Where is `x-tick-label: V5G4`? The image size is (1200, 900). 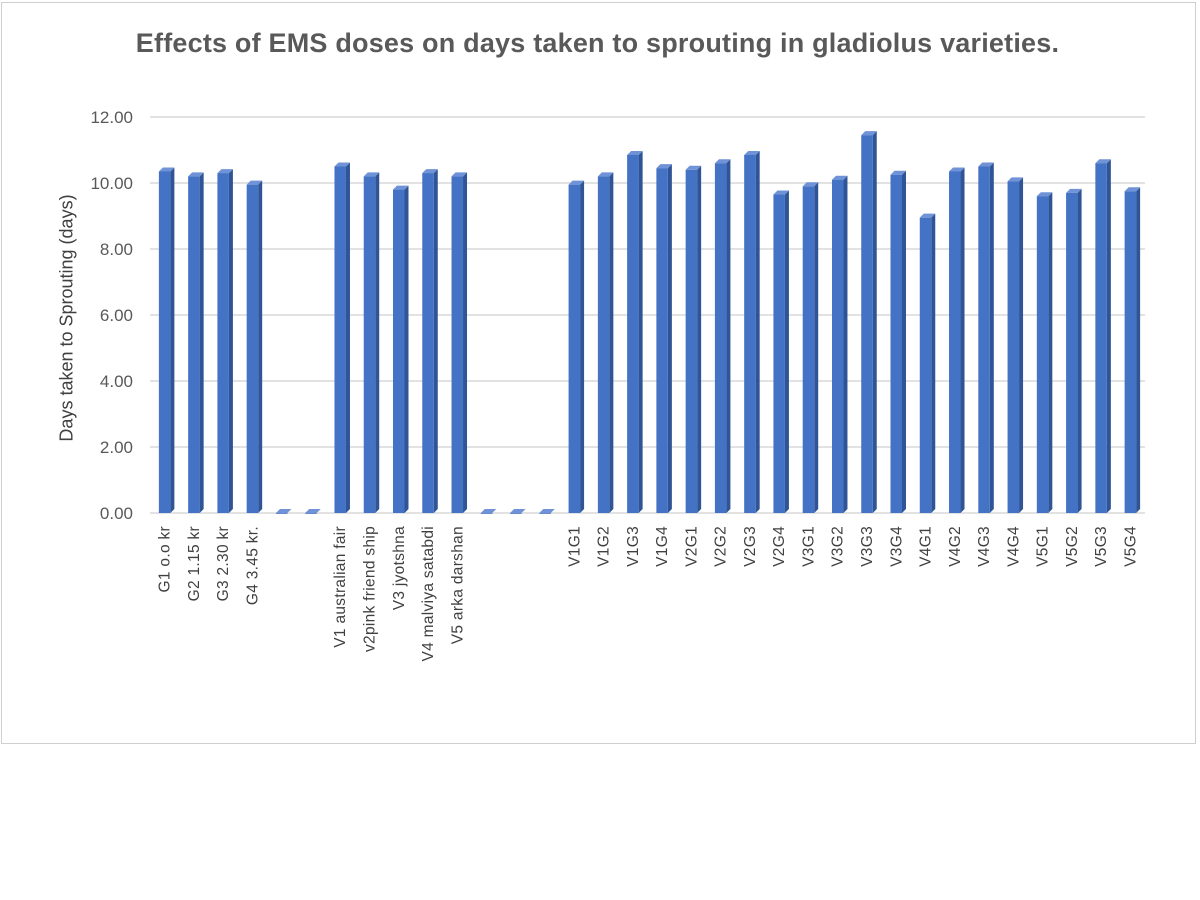
x-tick-label: V5G4 is located at coordinates (1130, 546).